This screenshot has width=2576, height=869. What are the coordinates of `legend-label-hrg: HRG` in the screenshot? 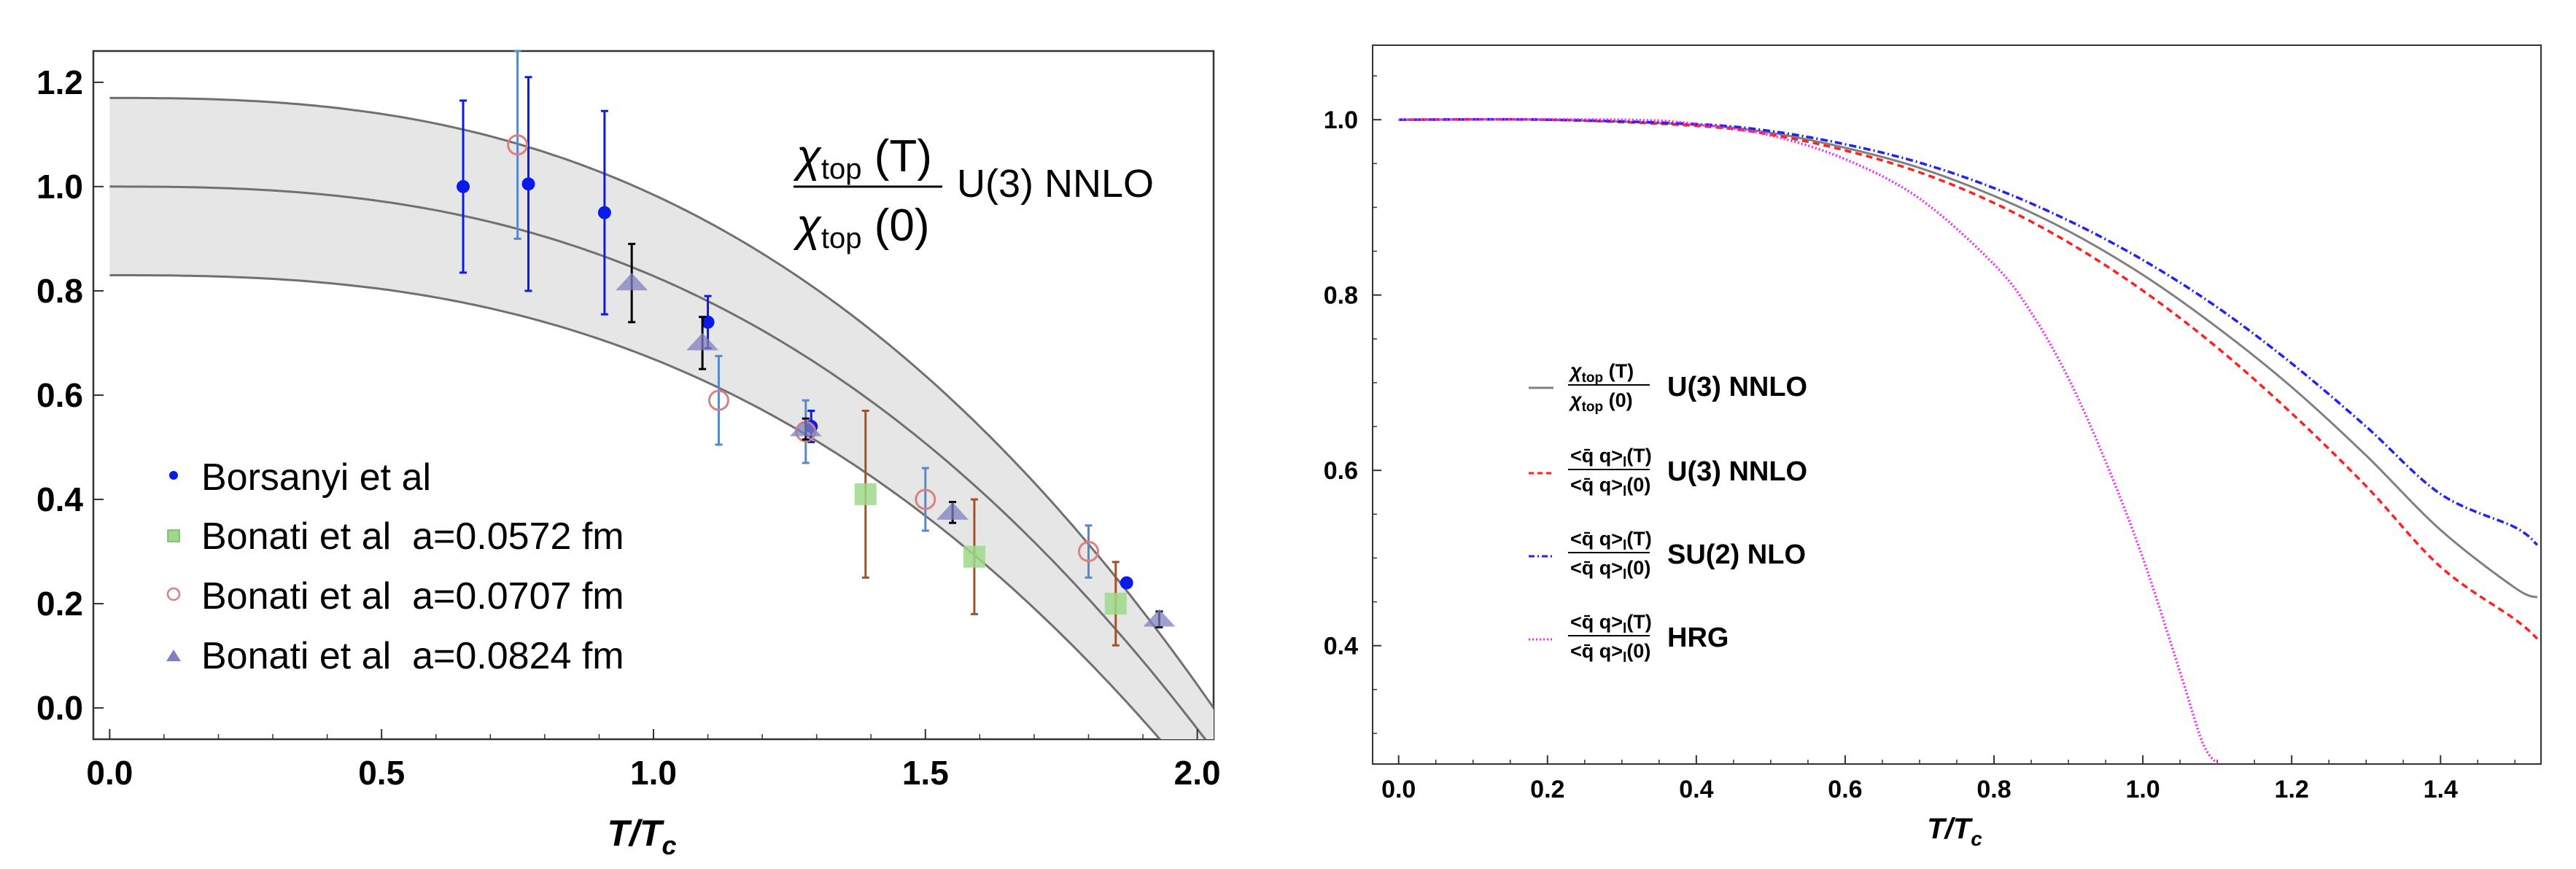 It's located at (1698, 638).